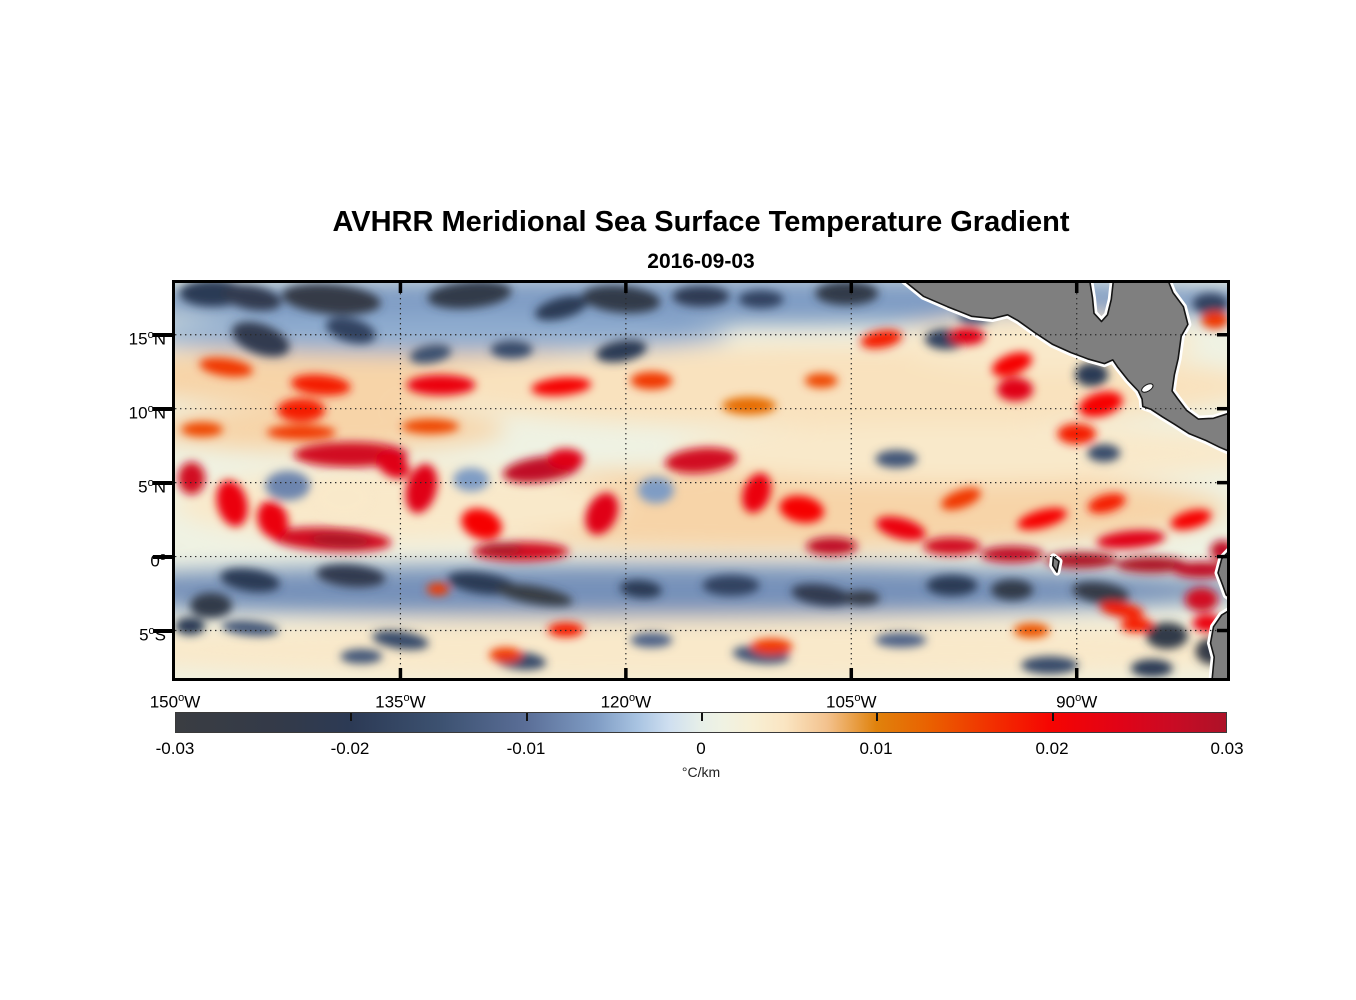 This screenshot has height=1000, width=1356. Describe the element at coordinates (1077, 702) in the screenshot. I see `x-axis-label: 90oW` at that location.